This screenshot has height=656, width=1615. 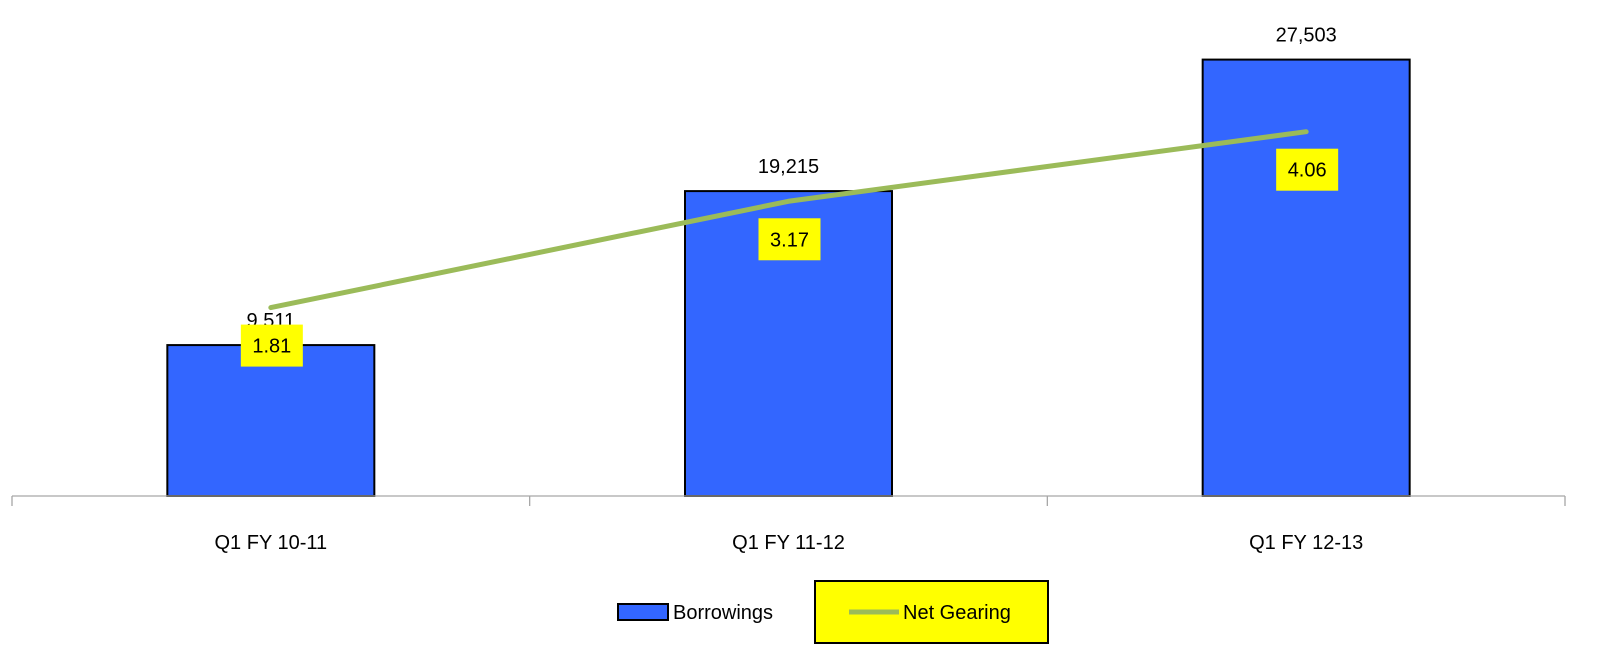 I want to click on bar-data-label: 19,215, so click(x=788, y=167).